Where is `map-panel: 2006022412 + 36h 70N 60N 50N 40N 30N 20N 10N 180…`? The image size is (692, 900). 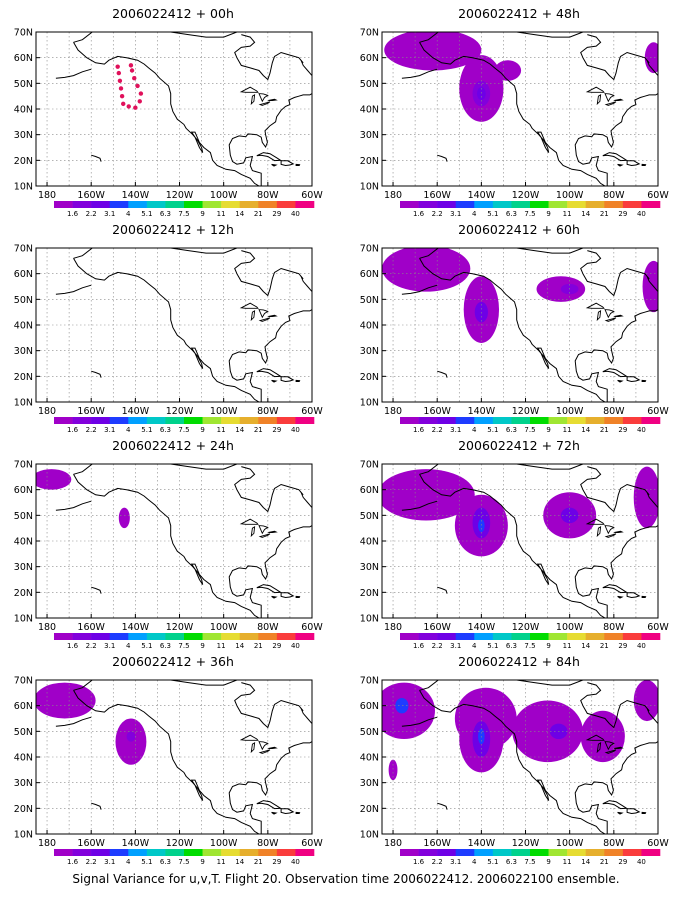
map-panel: 2006022412 + 36h 70N 60N 50N 40N 30N 20N 10N 180… is located at coordinates (173, 760).